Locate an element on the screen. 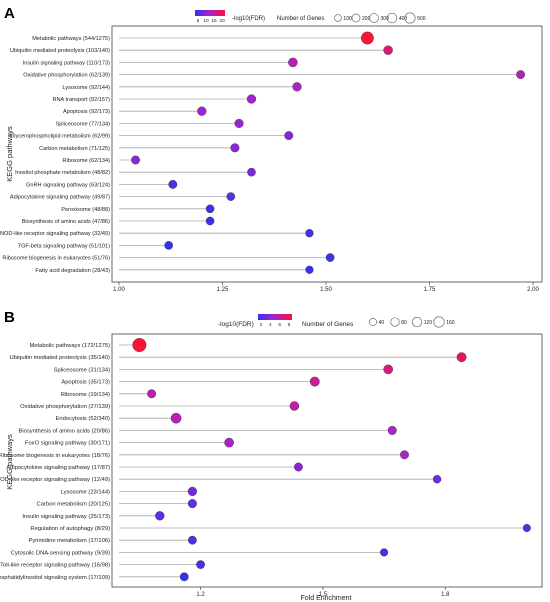 Image resolution: width=550 pixels, height=602 pixels. pathway-label: Insulin signaling pathway (25/173) is located at coordinates (66, 517).